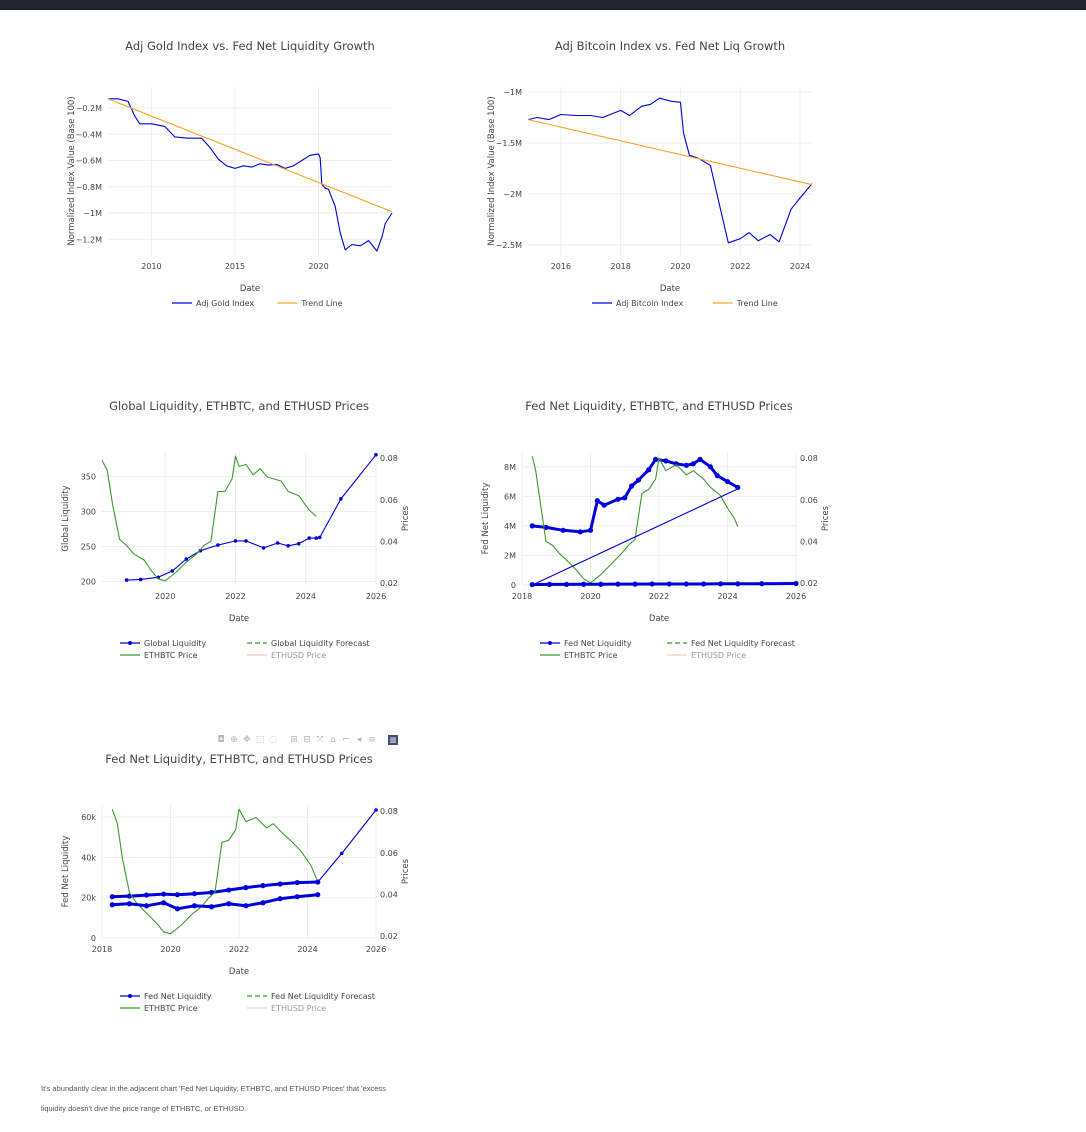  What do you see at coordinates (89, 187) in the screenshot?
I see `y-tick-label: −0.8M` at bounding box center [89, 187].